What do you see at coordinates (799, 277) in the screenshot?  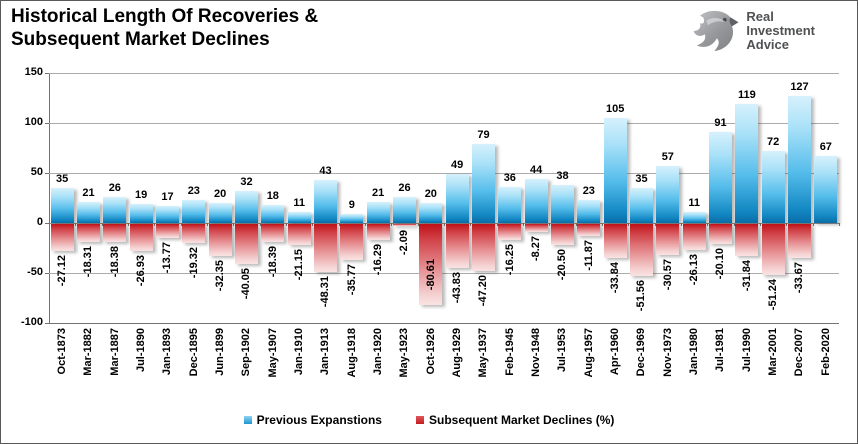 I see `decline-value-label: -33.67` at bounding box center [799, 277].